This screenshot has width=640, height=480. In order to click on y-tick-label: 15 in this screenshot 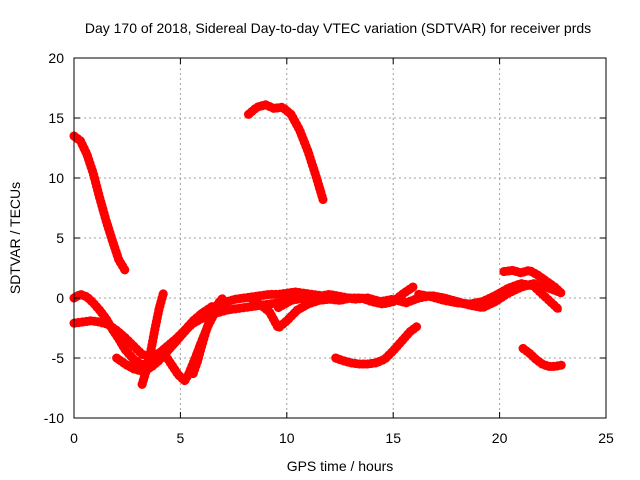, I will do `click(56, 118)`.